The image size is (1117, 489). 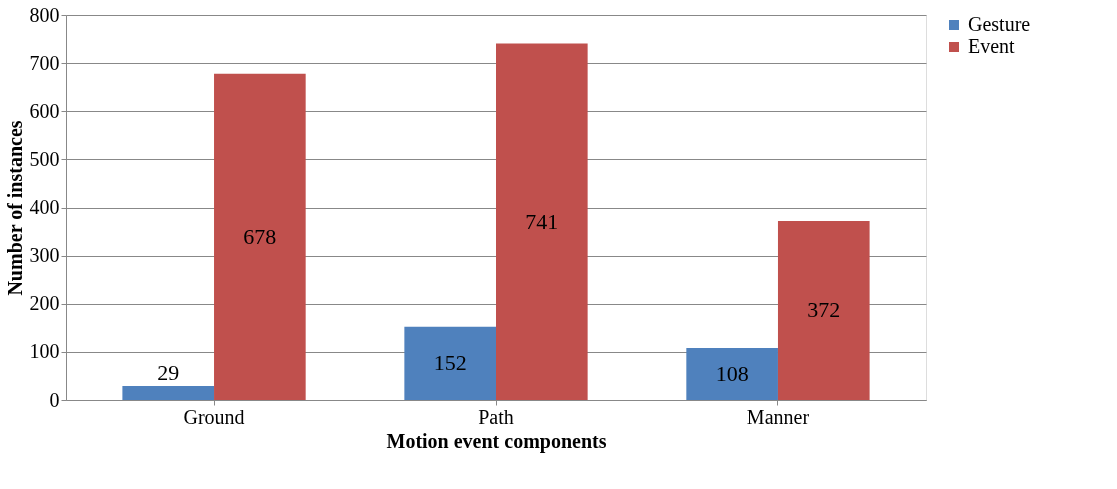 I want to click on y-tick-label: 700, so click(x=44, y=62).